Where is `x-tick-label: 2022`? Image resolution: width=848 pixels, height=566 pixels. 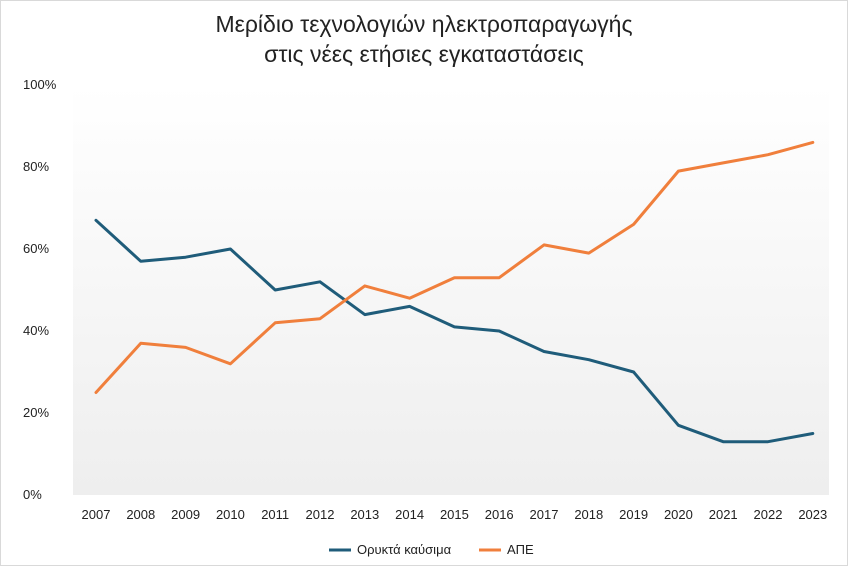 x-tick-label: 2022 is located at coordinates (768, 514).